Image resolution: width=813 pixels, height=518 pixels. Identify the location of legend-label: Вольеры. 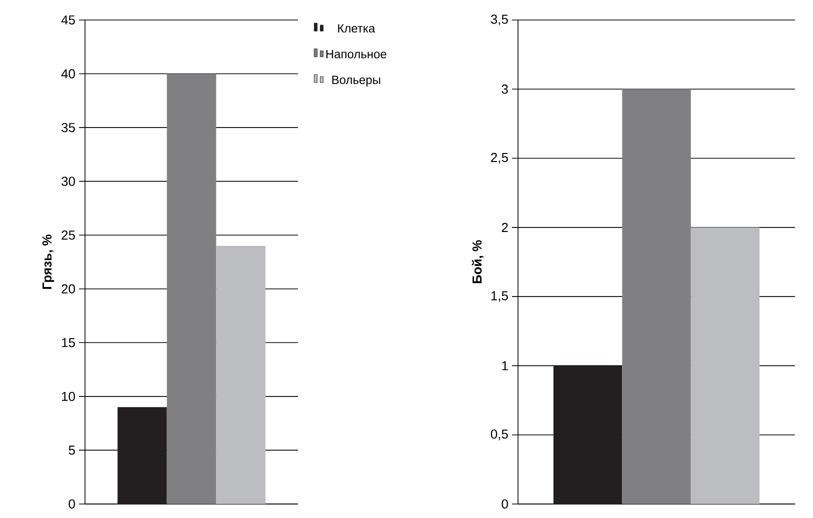
(356, 81).